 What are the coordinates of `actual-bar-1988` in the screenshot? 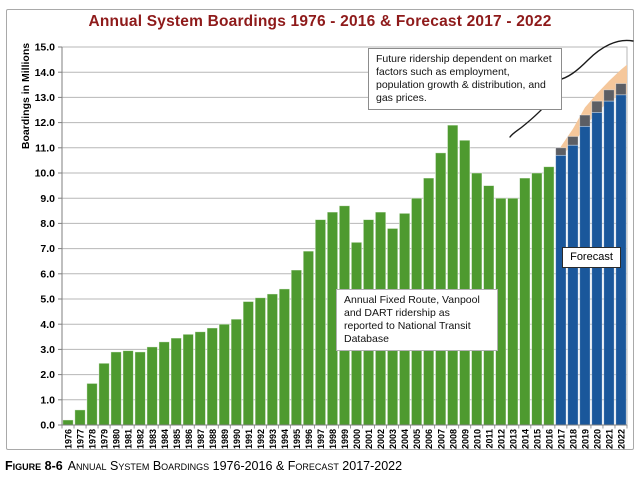 It's located at (212, 376).